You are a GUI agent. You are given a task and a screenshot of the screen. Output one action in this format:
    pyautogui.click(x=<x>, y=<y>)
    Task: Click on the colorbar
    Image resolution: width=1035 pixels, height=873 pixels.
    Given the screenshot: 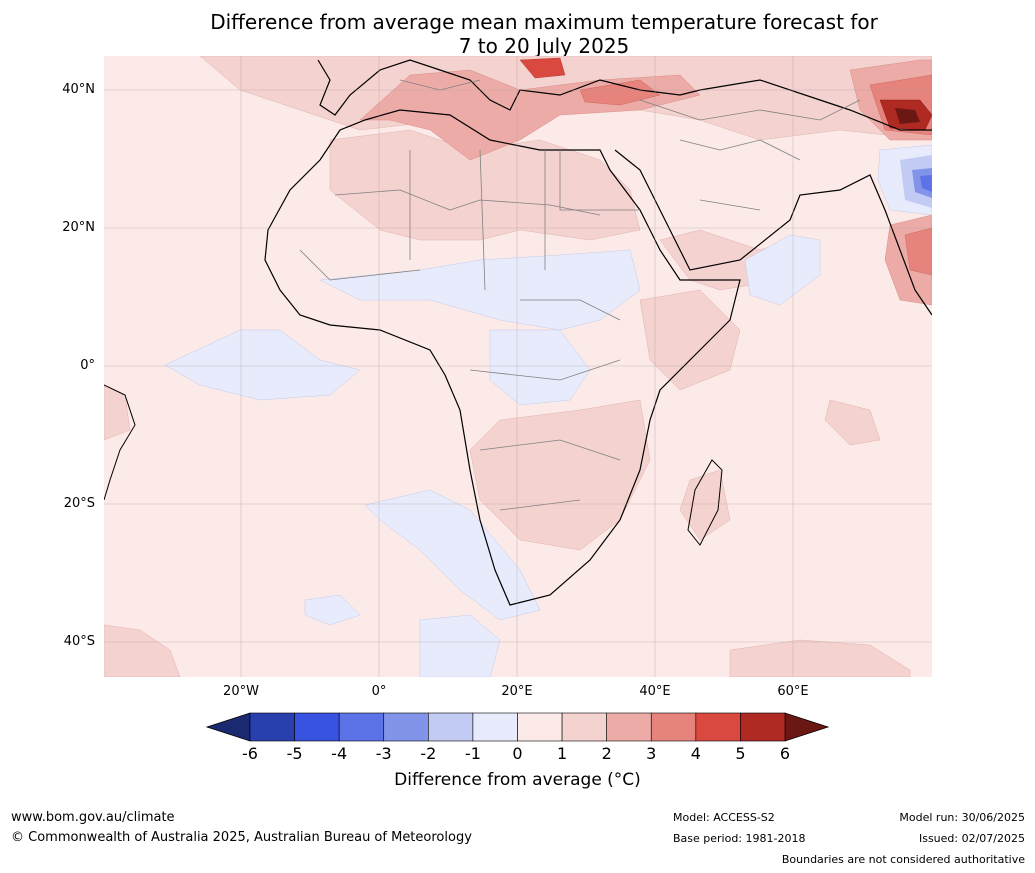 What is the action you would take?
    pyautogui.click(x=517, y=727)
    